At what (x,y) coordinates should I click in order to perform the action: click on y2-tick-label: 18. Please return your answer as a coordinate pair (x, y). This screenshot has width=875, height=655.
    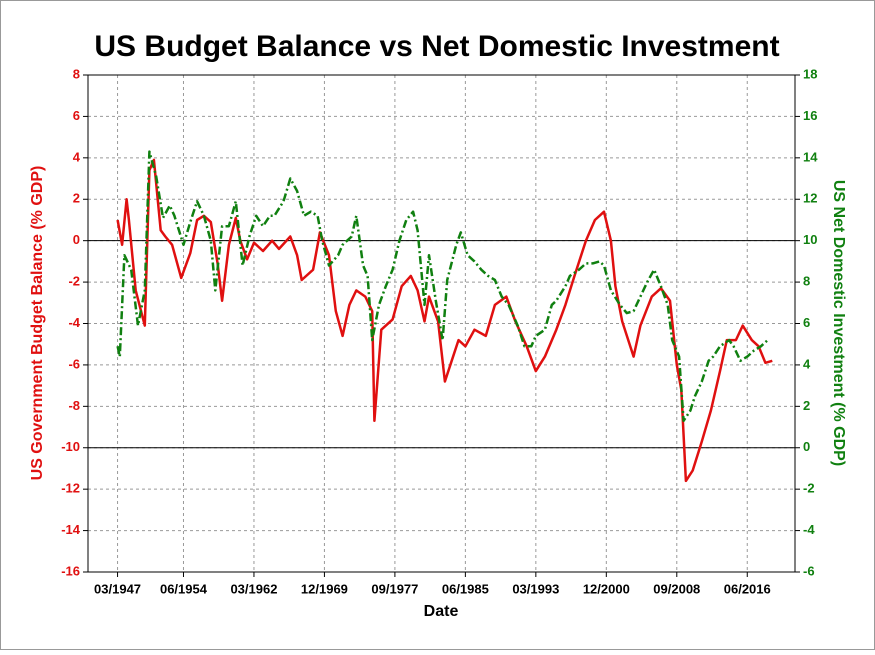
    Looking at the image, I should click on (810, 73).